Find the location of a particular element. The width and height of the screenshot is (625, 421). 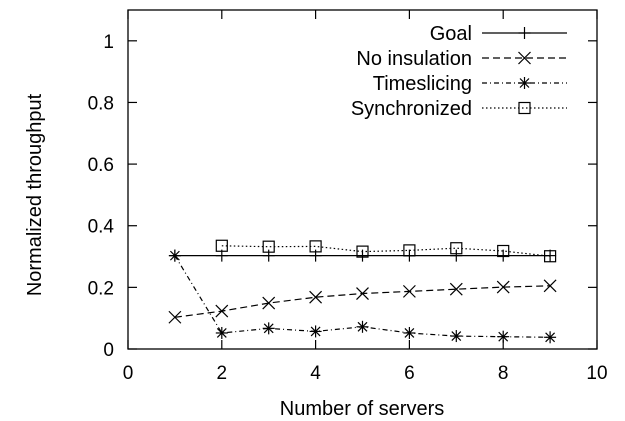

legend-label: Goal is located at coordinates (451, 34).